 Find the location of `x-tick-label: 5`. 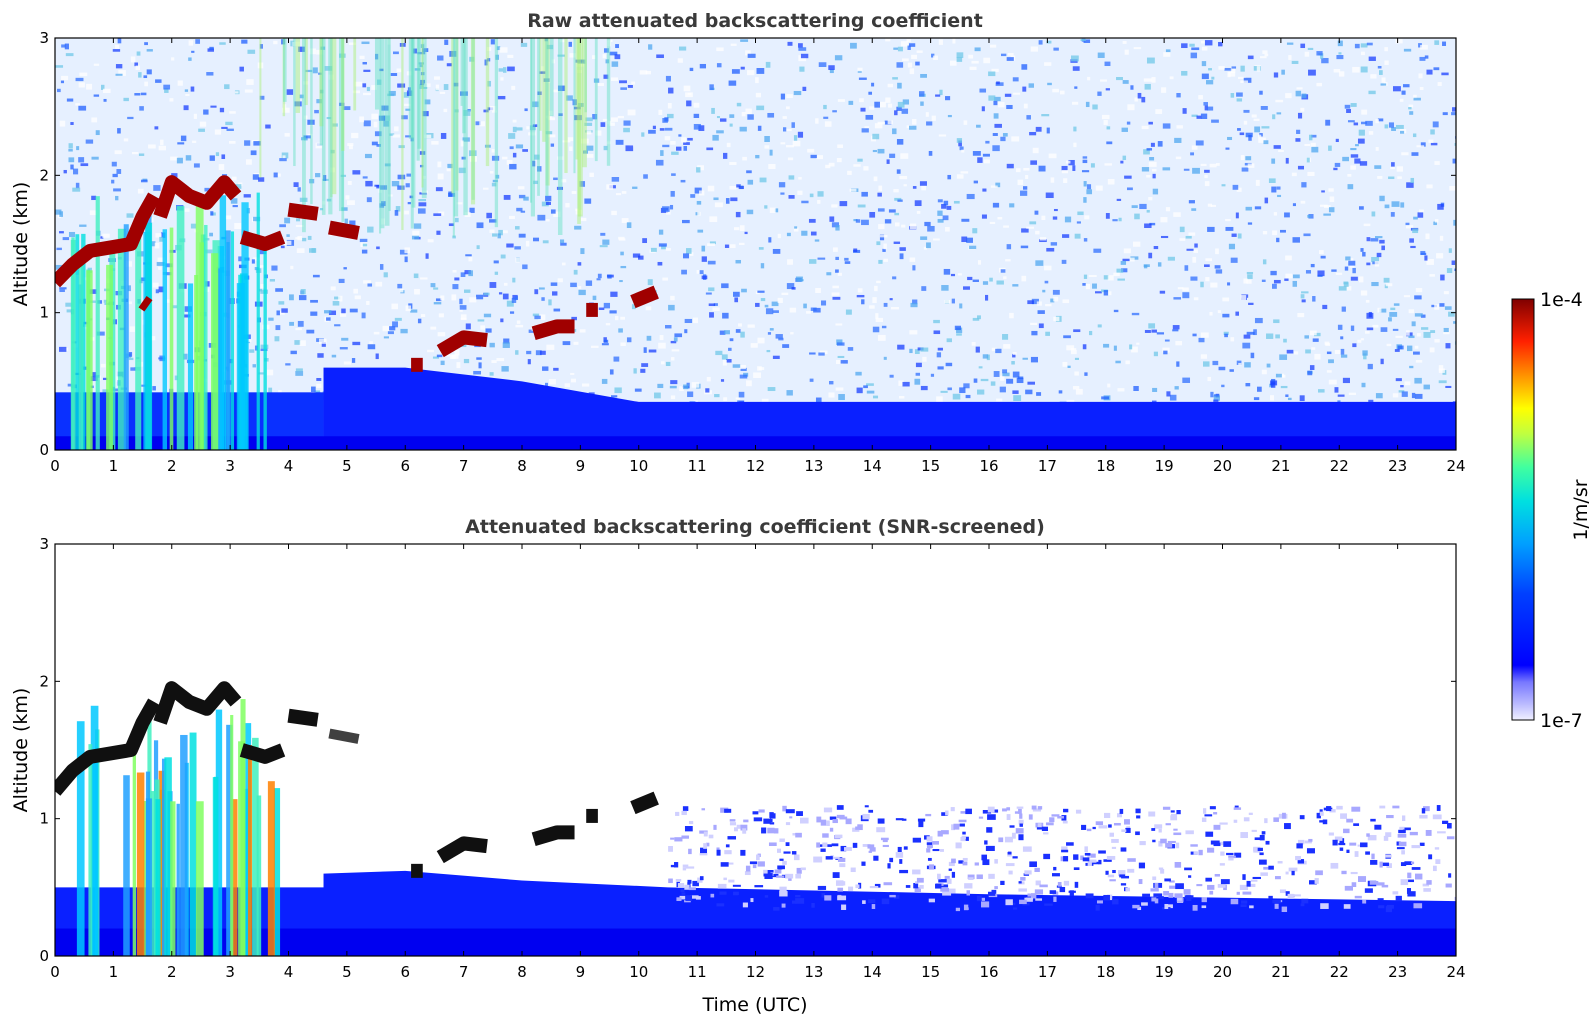

x-tick-label: 5 is located at coordinates (347, 466).